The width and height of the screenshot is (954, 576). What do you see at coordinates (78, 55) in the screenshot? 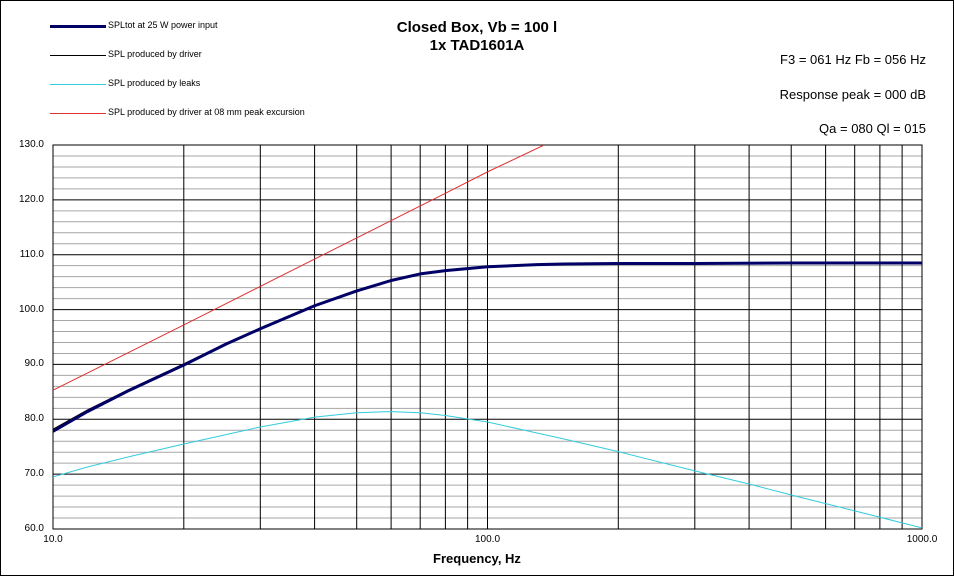
I see `legend-swatch-driver` at bounding box center [78, 55].